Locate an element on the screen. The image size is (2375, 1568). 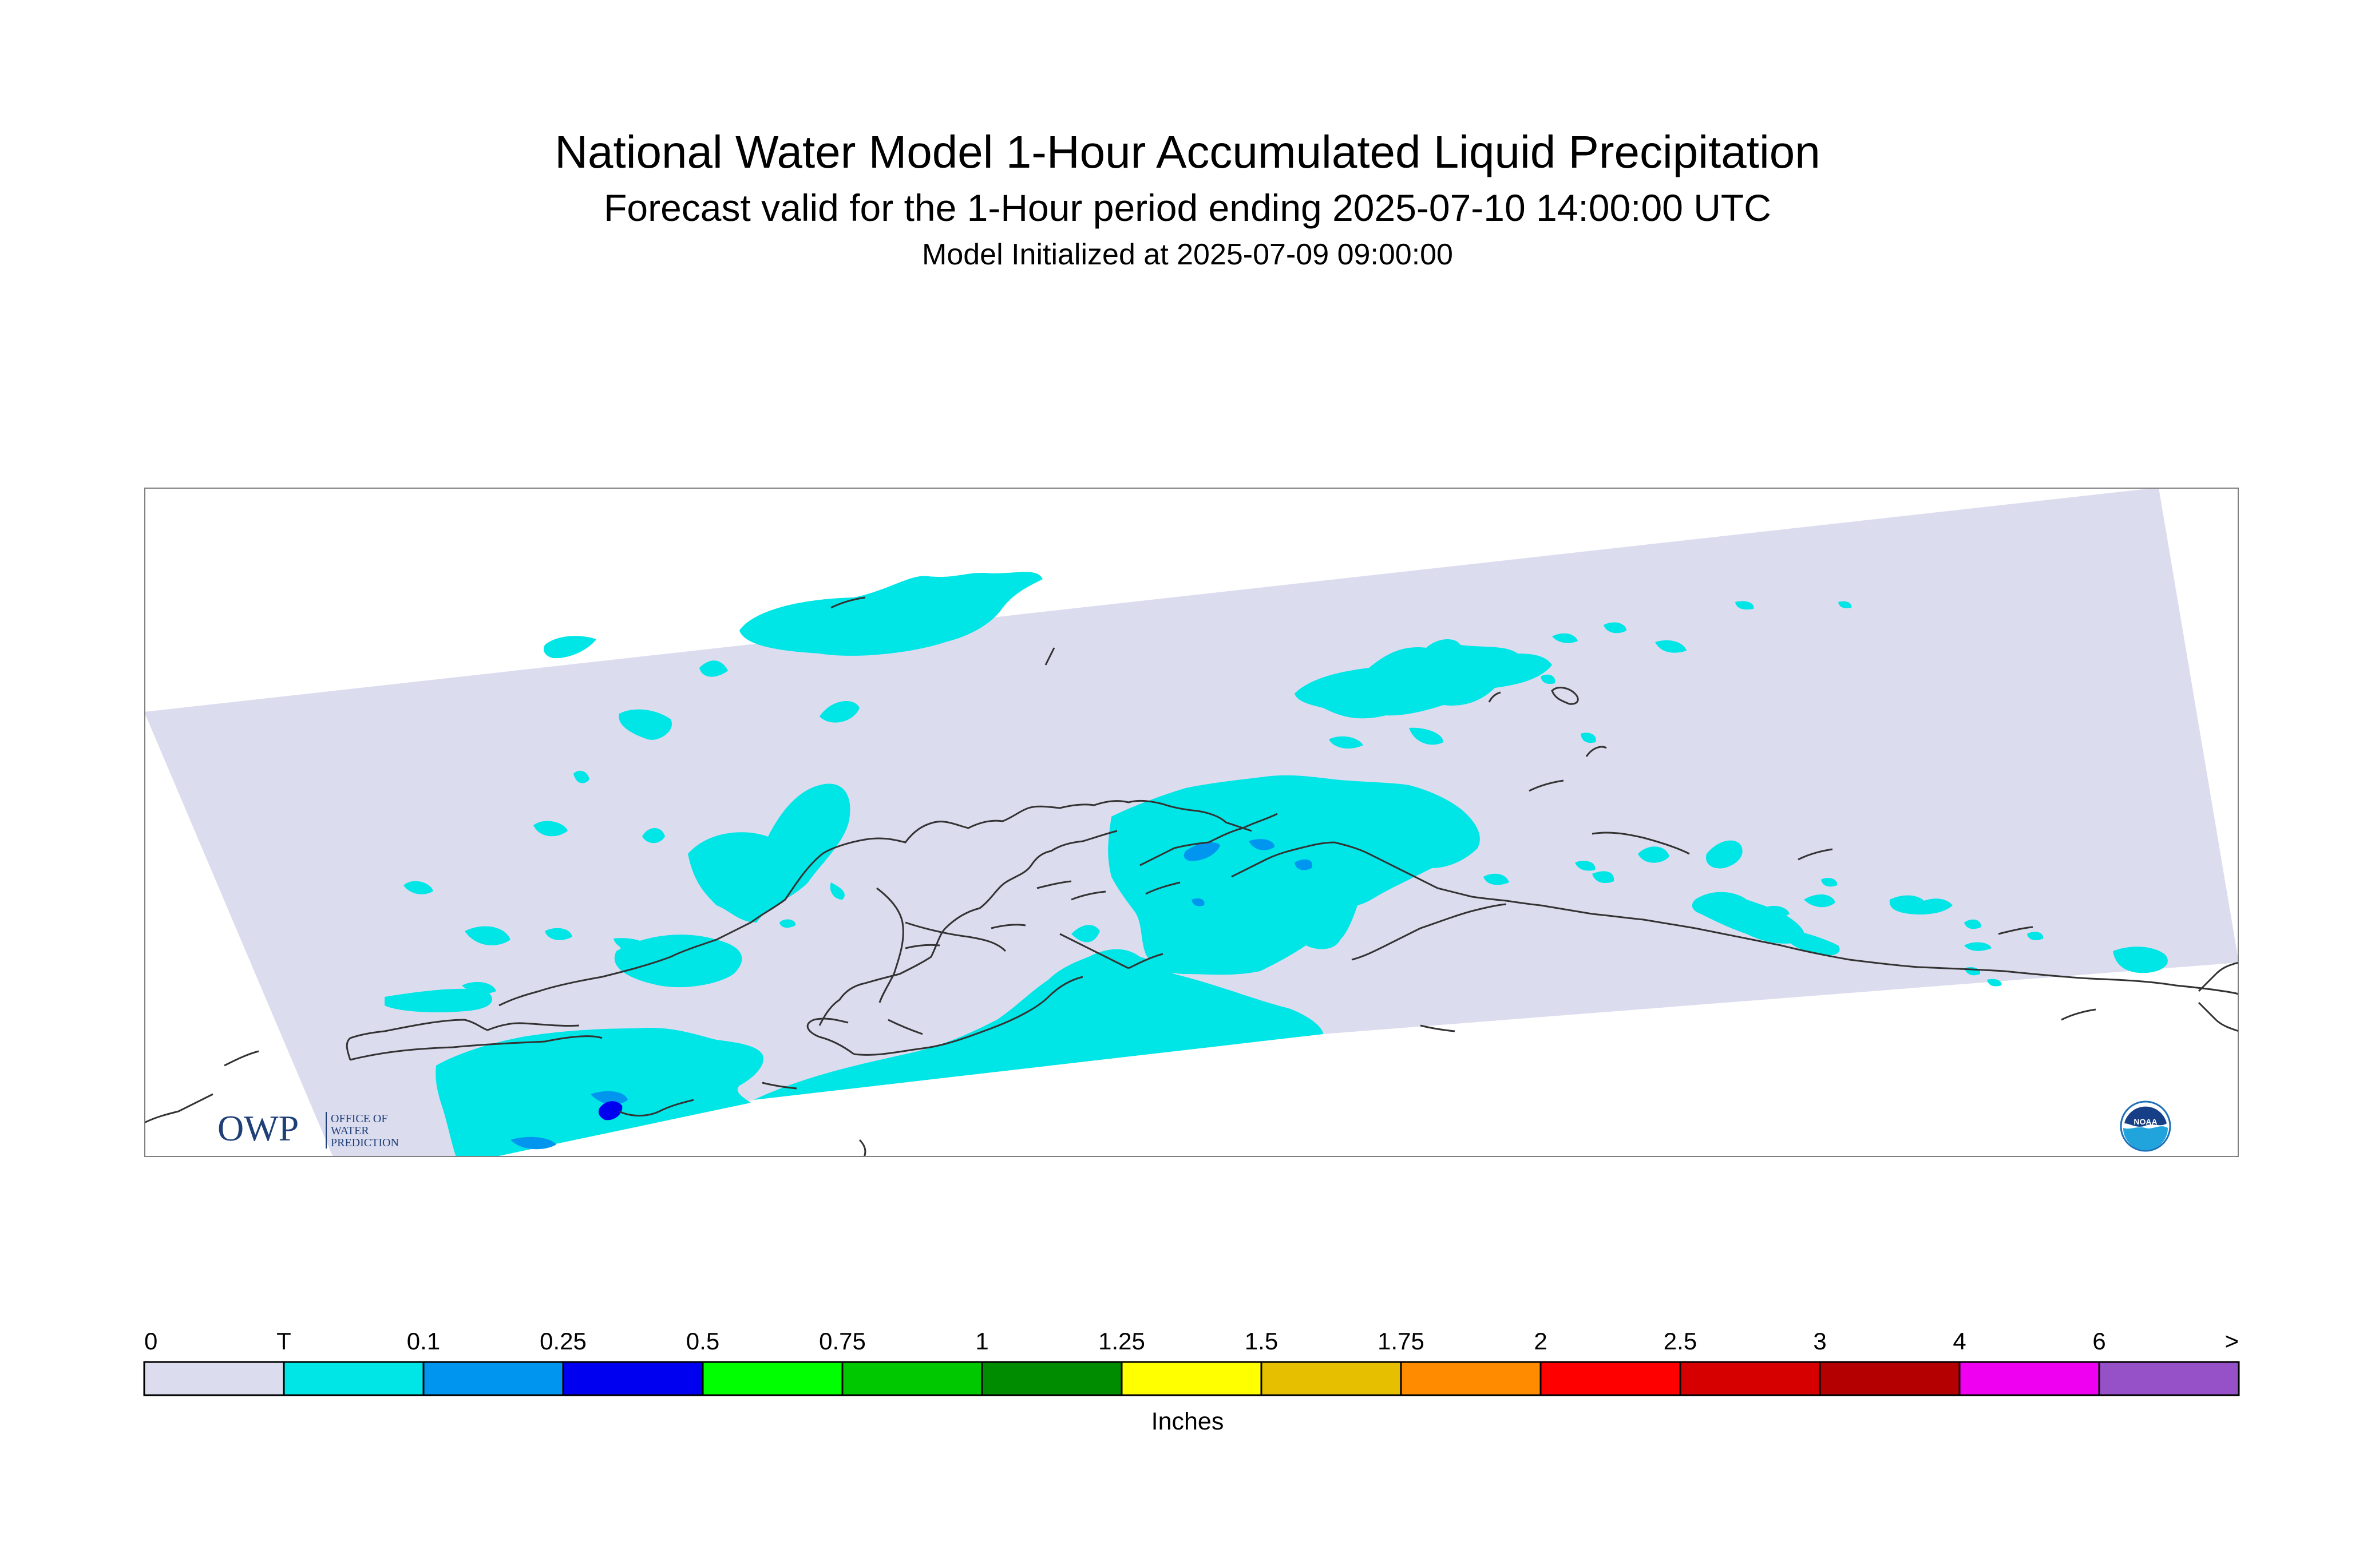
owp-logo-text: OWP is located at coordinates (258, 1128).